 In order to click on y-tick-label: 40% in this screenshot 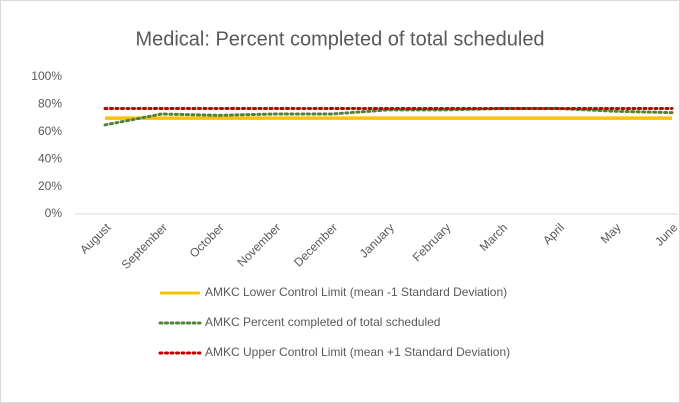, I will do `click(50, 158)`.